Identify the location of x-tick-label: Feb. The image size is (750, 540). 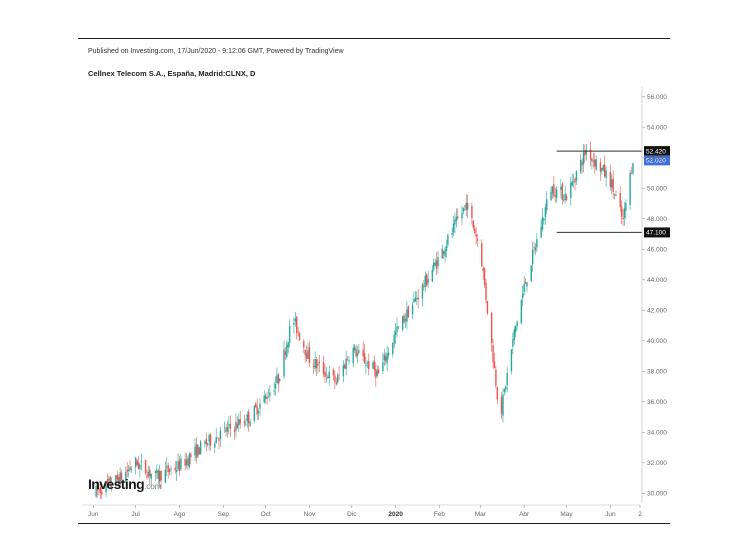
(440, 514).